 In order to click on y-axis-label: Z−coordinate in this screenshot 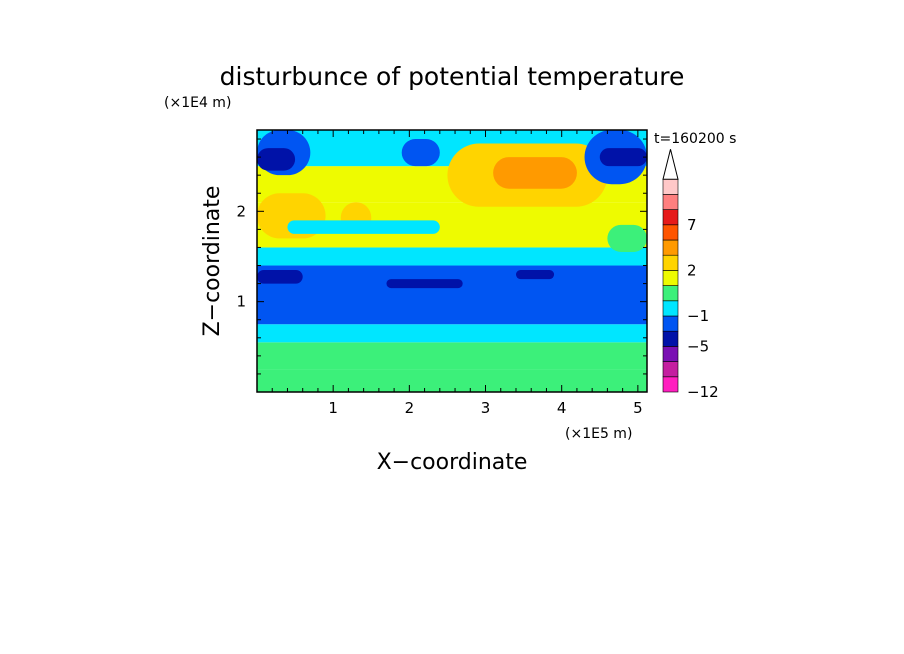, I will do `click(212, 261)`.